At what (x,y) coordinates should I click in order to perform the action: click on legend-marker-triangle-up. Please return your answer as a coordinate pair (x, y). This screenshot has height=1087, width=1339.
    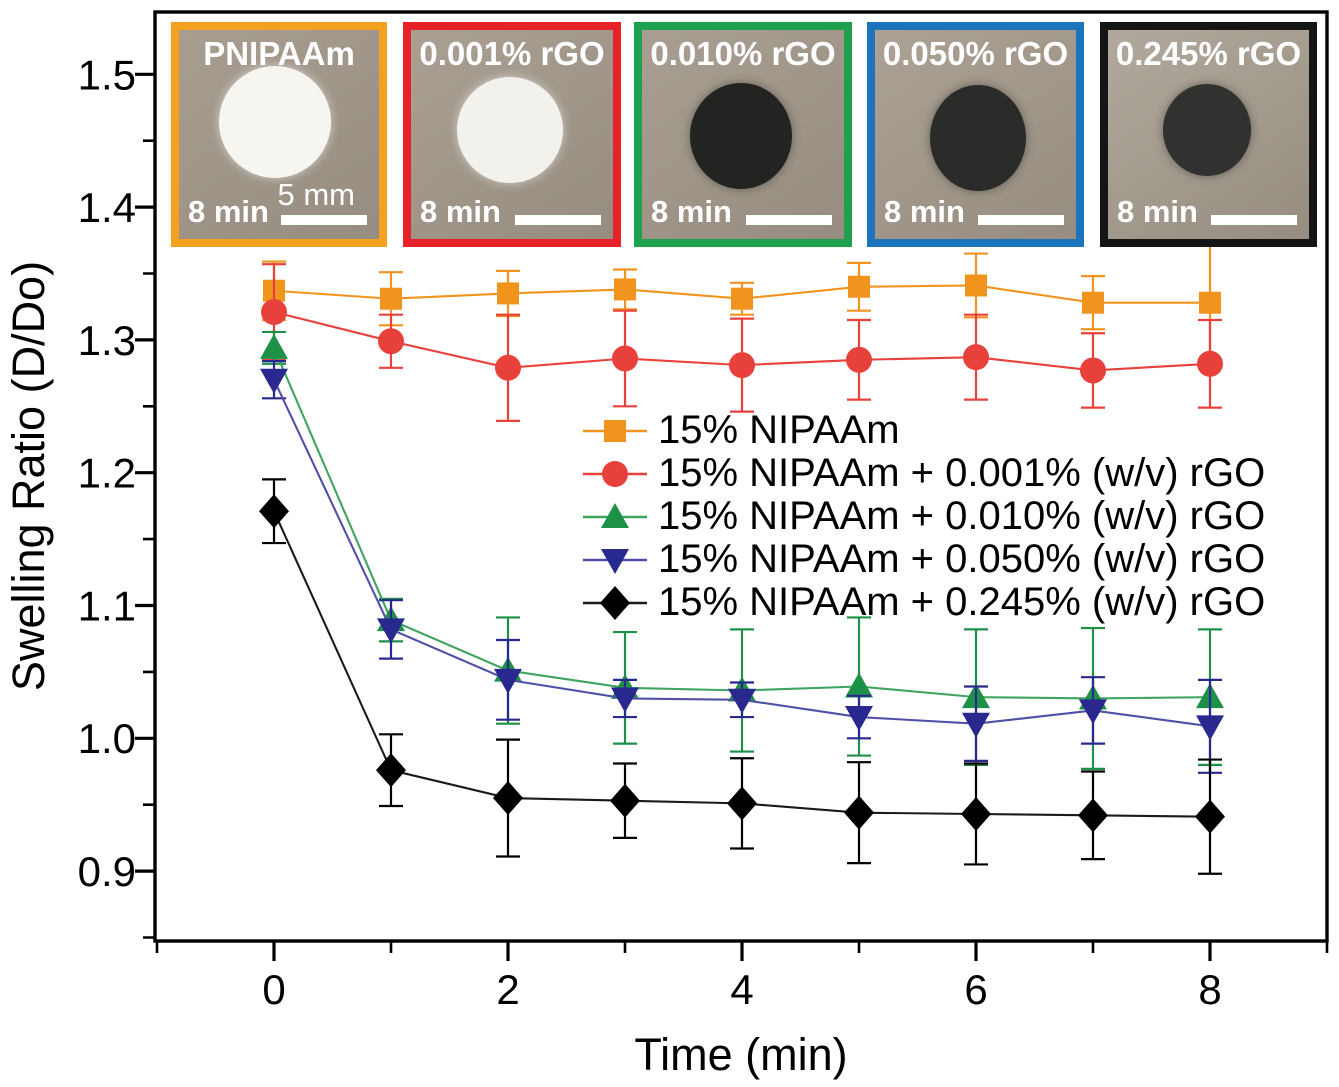
    Looking at the image, I should click on (615, 515).